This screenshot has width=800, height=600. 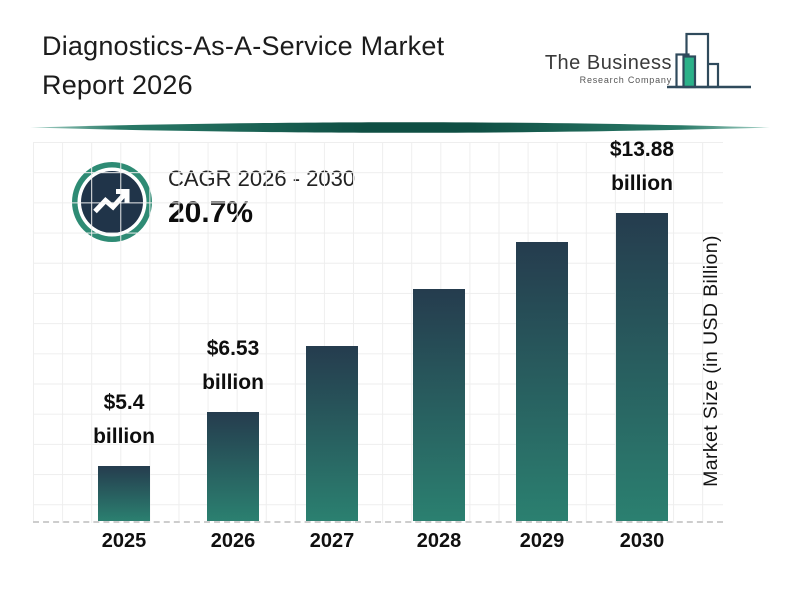 What do you see at coordinates (642, 541) in the screenshot?
I see `x-tick-2030: 2030` at bounding box center [642, 541].